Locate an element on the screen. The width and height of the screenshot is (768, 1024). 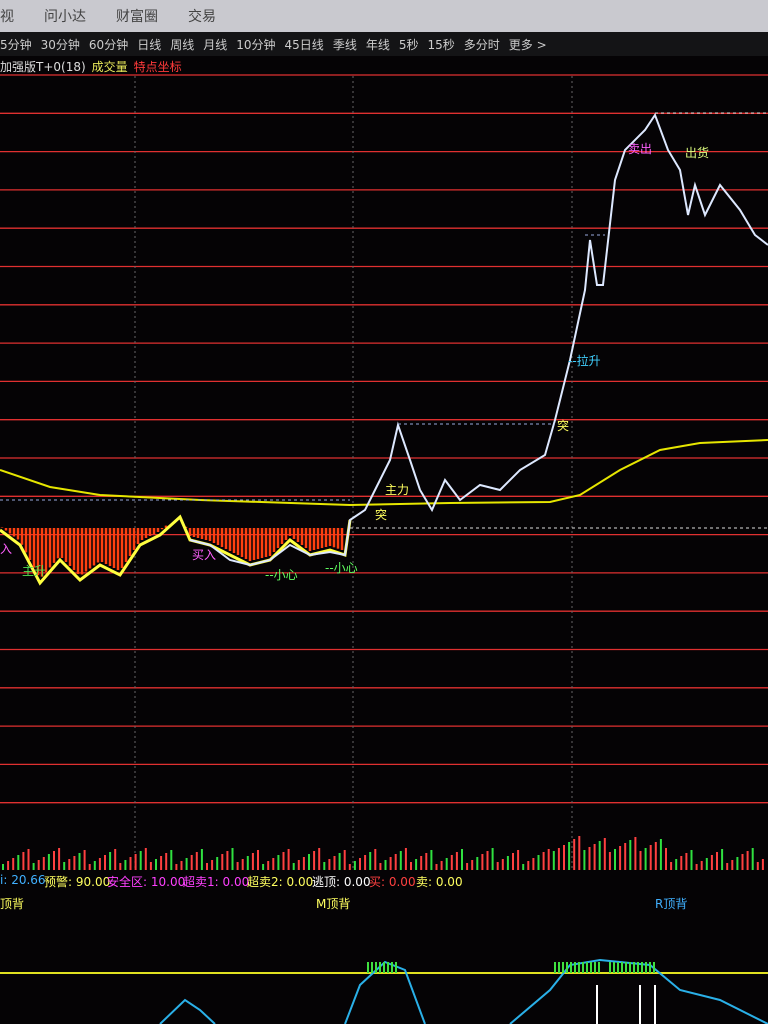
period-tab: 日线 is located at coordinates (149, 44).